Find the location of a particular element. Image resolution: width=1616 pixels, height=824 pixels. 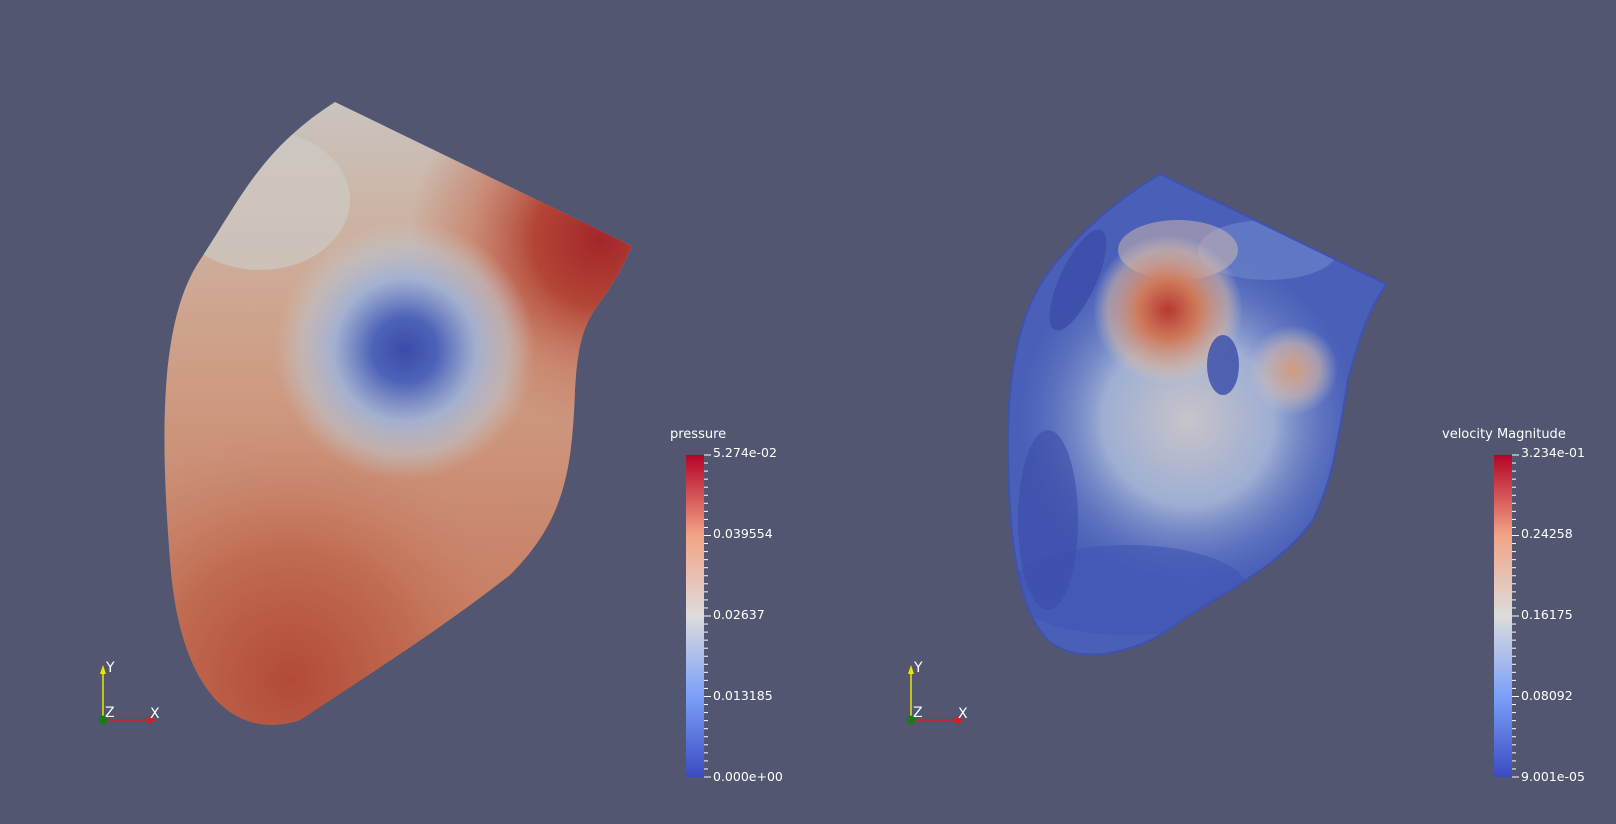

pressure-legend-label-2: 0.039554 is located at coordinates (743, 533).